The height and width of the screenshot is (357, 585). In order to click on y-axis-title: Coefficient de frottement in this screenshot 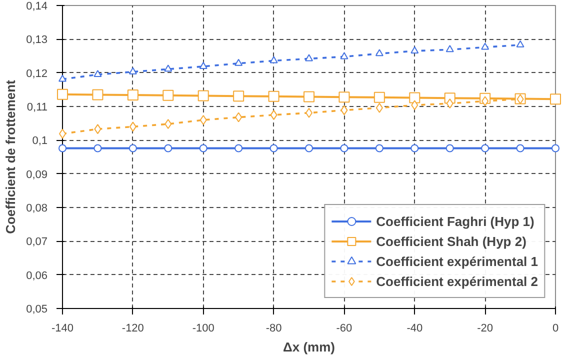, I will do `click(10, 156)`.